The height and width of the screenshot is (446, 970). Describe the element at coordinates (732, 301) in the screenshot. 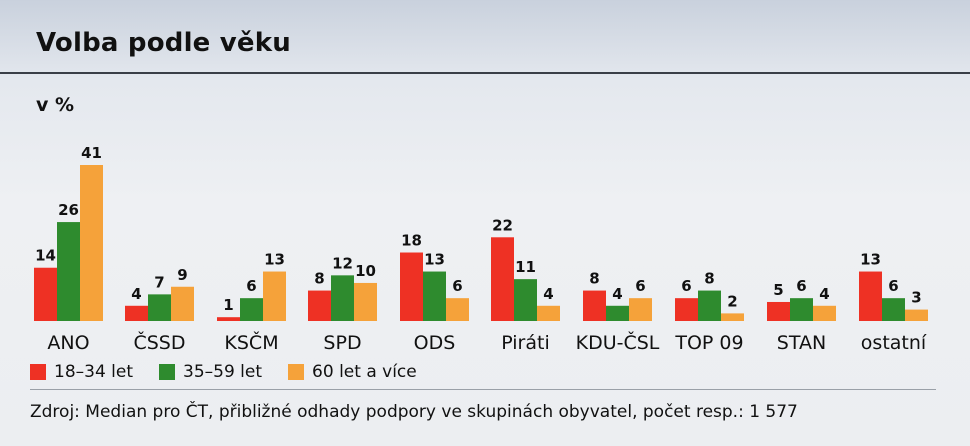

I see `data-label-top-09-series-3: 2` at that location.